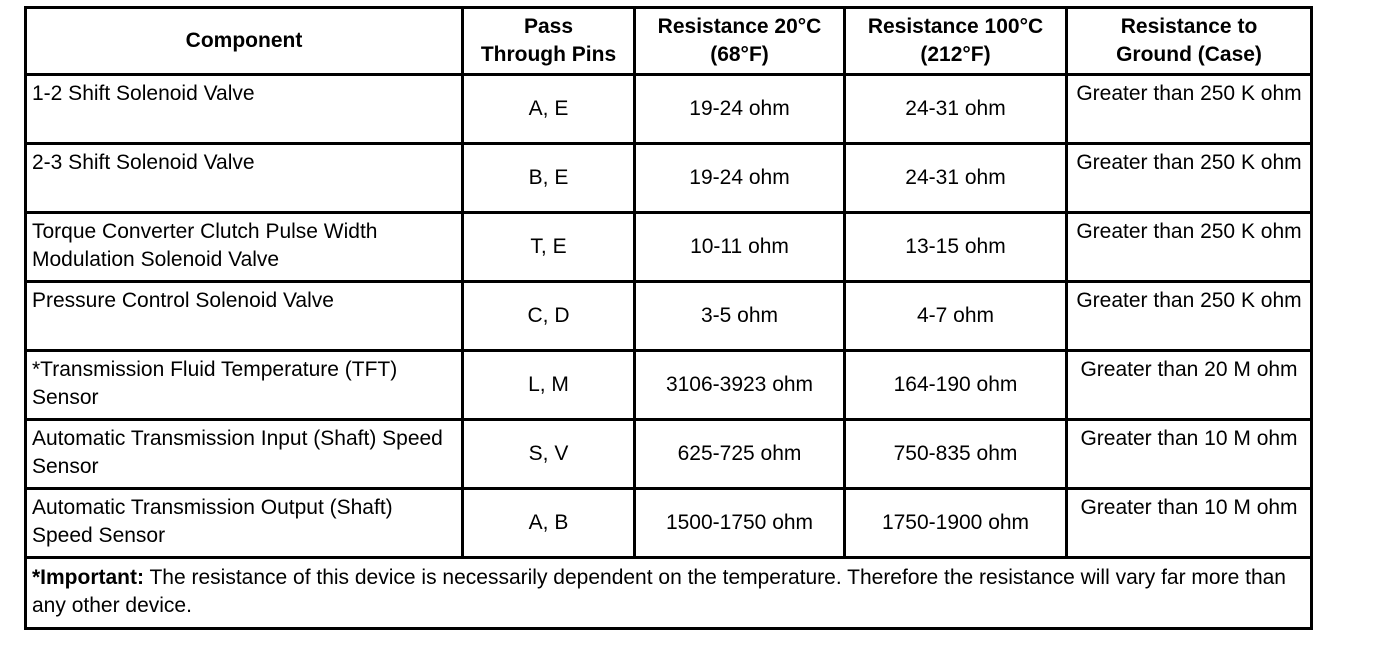 This screenshot has width=1376, height=652. I want to click on pins-cell: T, E, so click(548, 247).